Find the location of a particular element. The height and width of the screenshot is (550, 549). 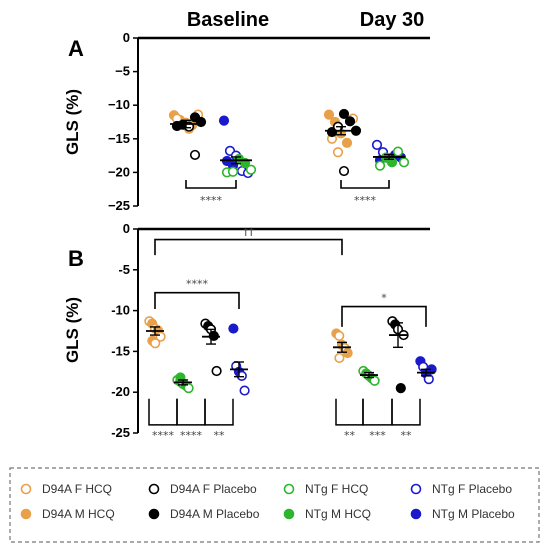

col-title-baseline: Baseline is located at coordinates (228, 20).